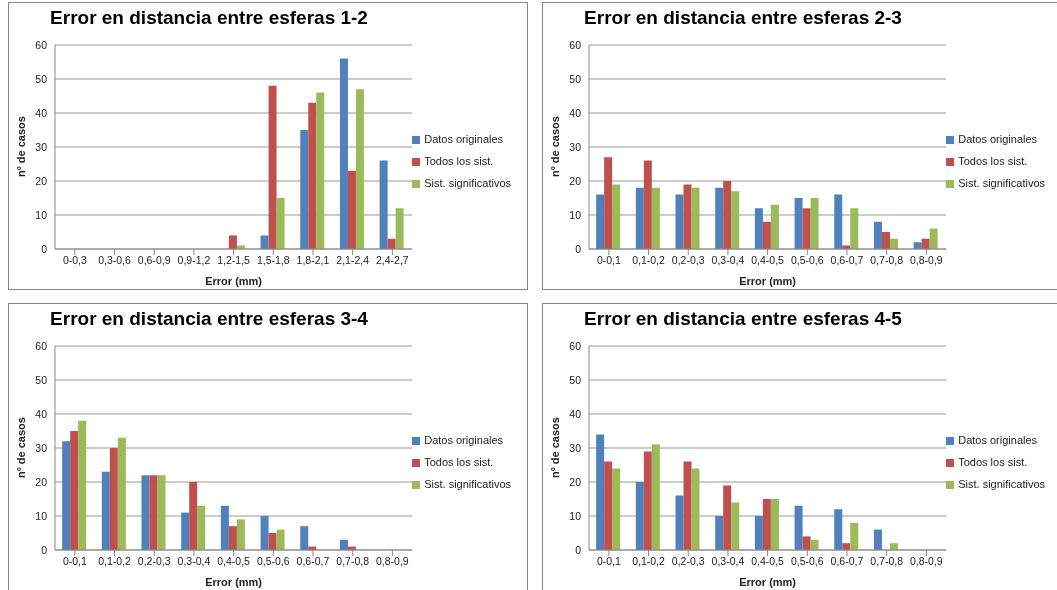 This screenshot has width=1057, height=590. I want to click on x-tick-label: 1,8-2,1, so click(313, 260).